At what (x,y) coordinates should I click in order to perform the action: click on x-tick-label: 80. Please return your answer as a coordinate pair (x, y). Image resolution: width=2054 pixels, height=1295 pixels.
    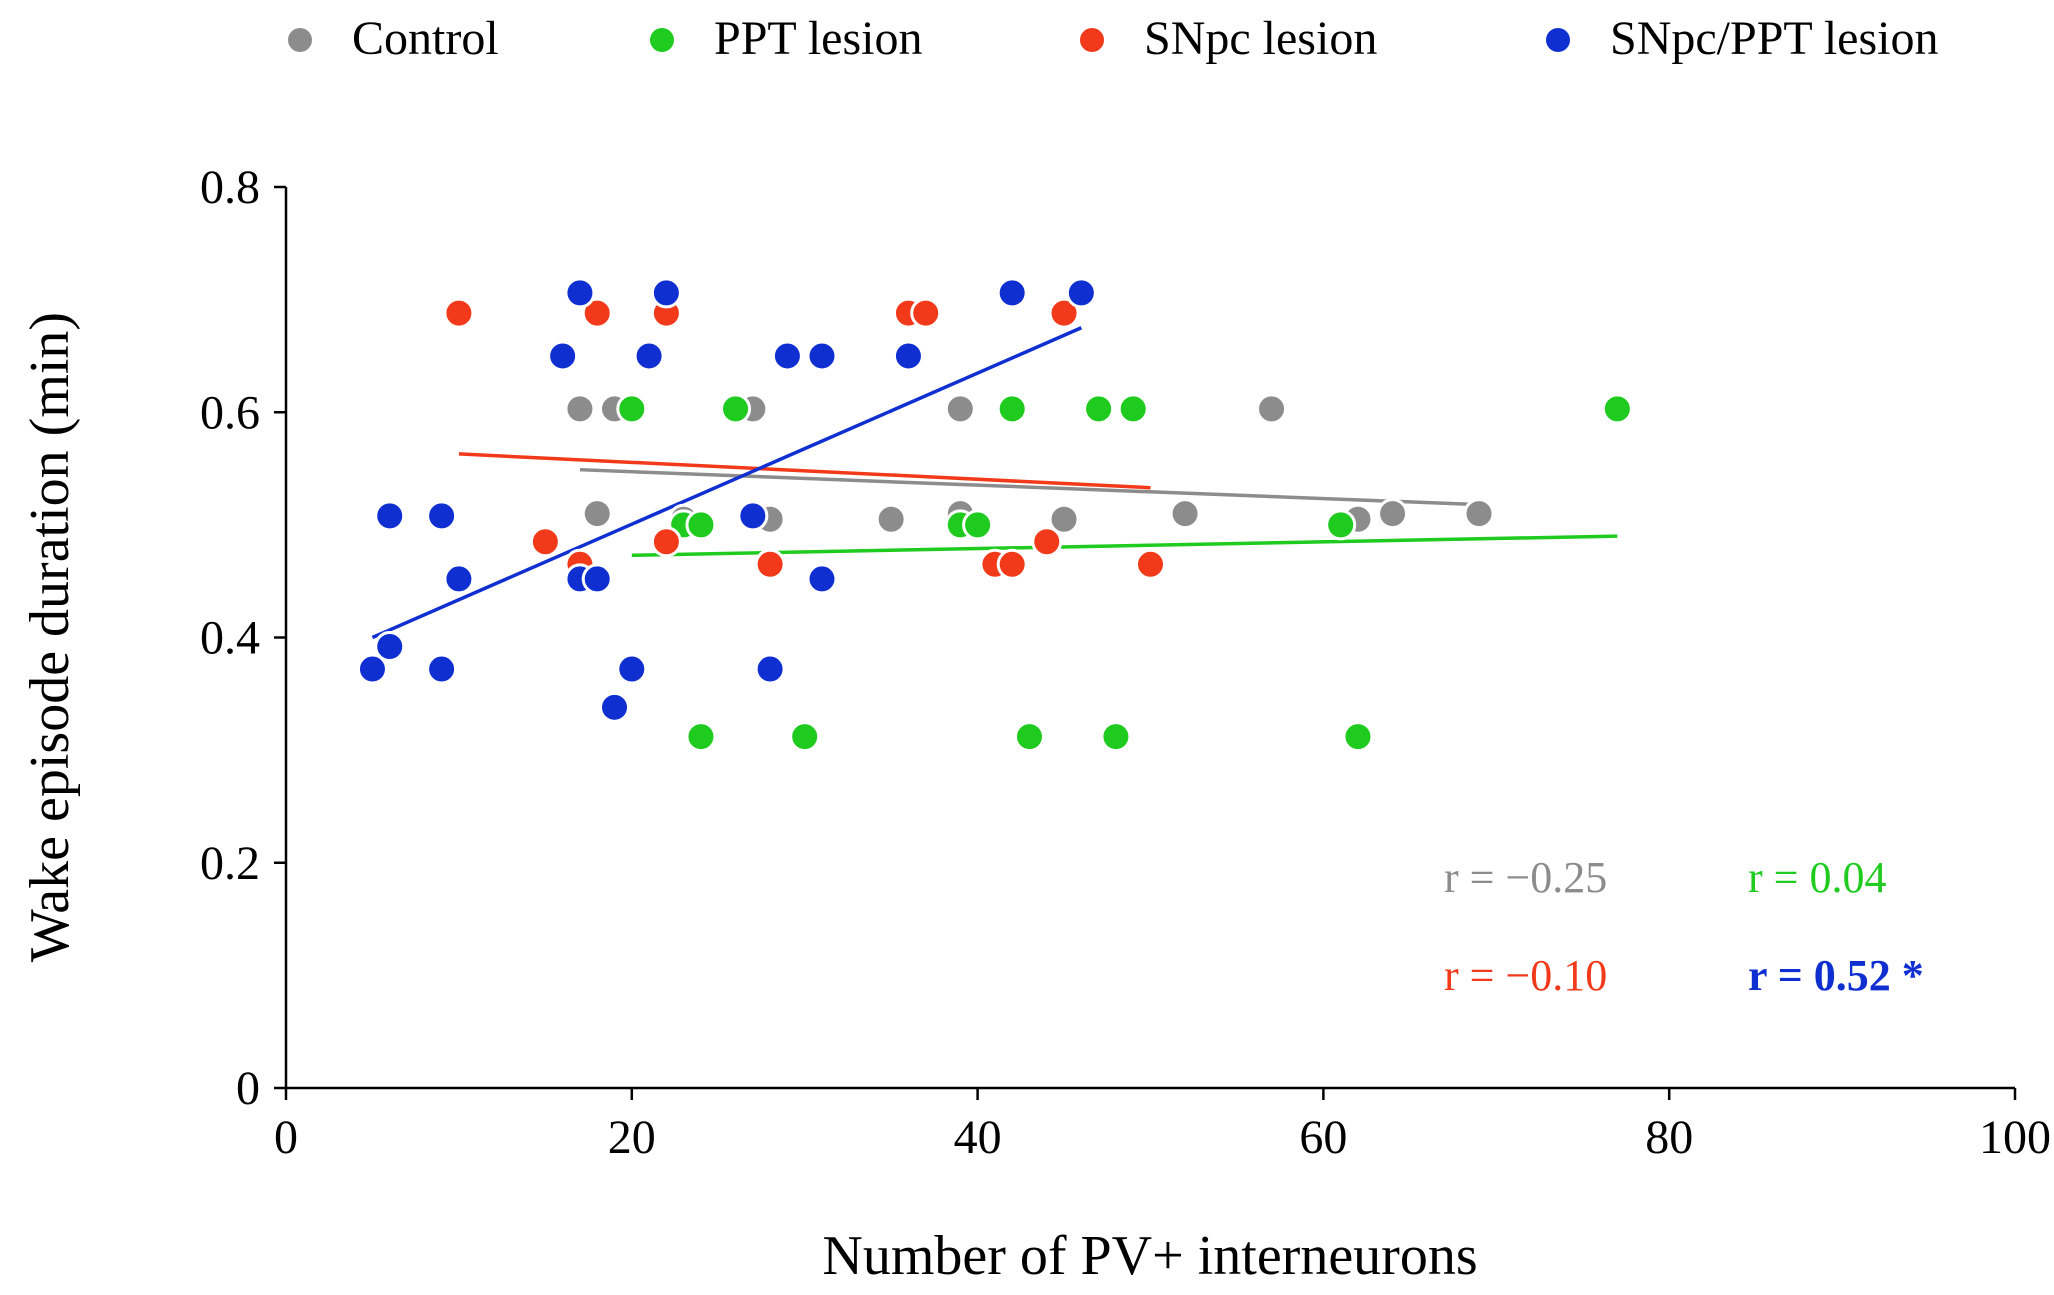
    Looking at the image, I should click on (1669, 1137).